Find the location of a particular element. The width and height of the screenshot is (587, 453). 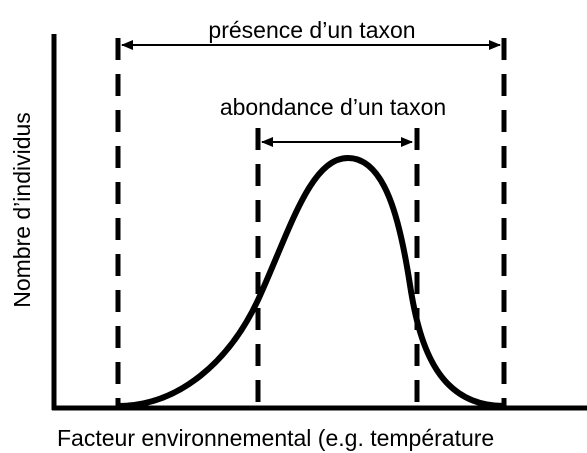

y-axis-label: Nombre d’individus is located at coordinates (22, 210).